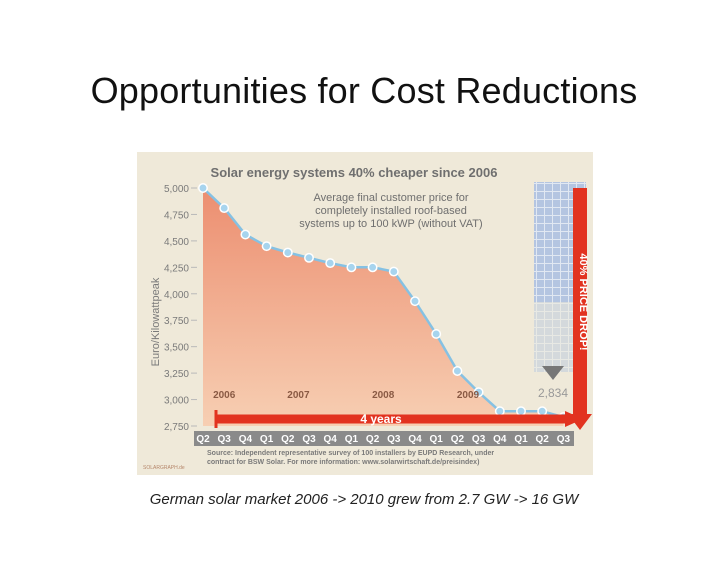 The height and width of the screenshot is (563, 728). I want to click on year-label-2008: 2008, so click(383, 395).